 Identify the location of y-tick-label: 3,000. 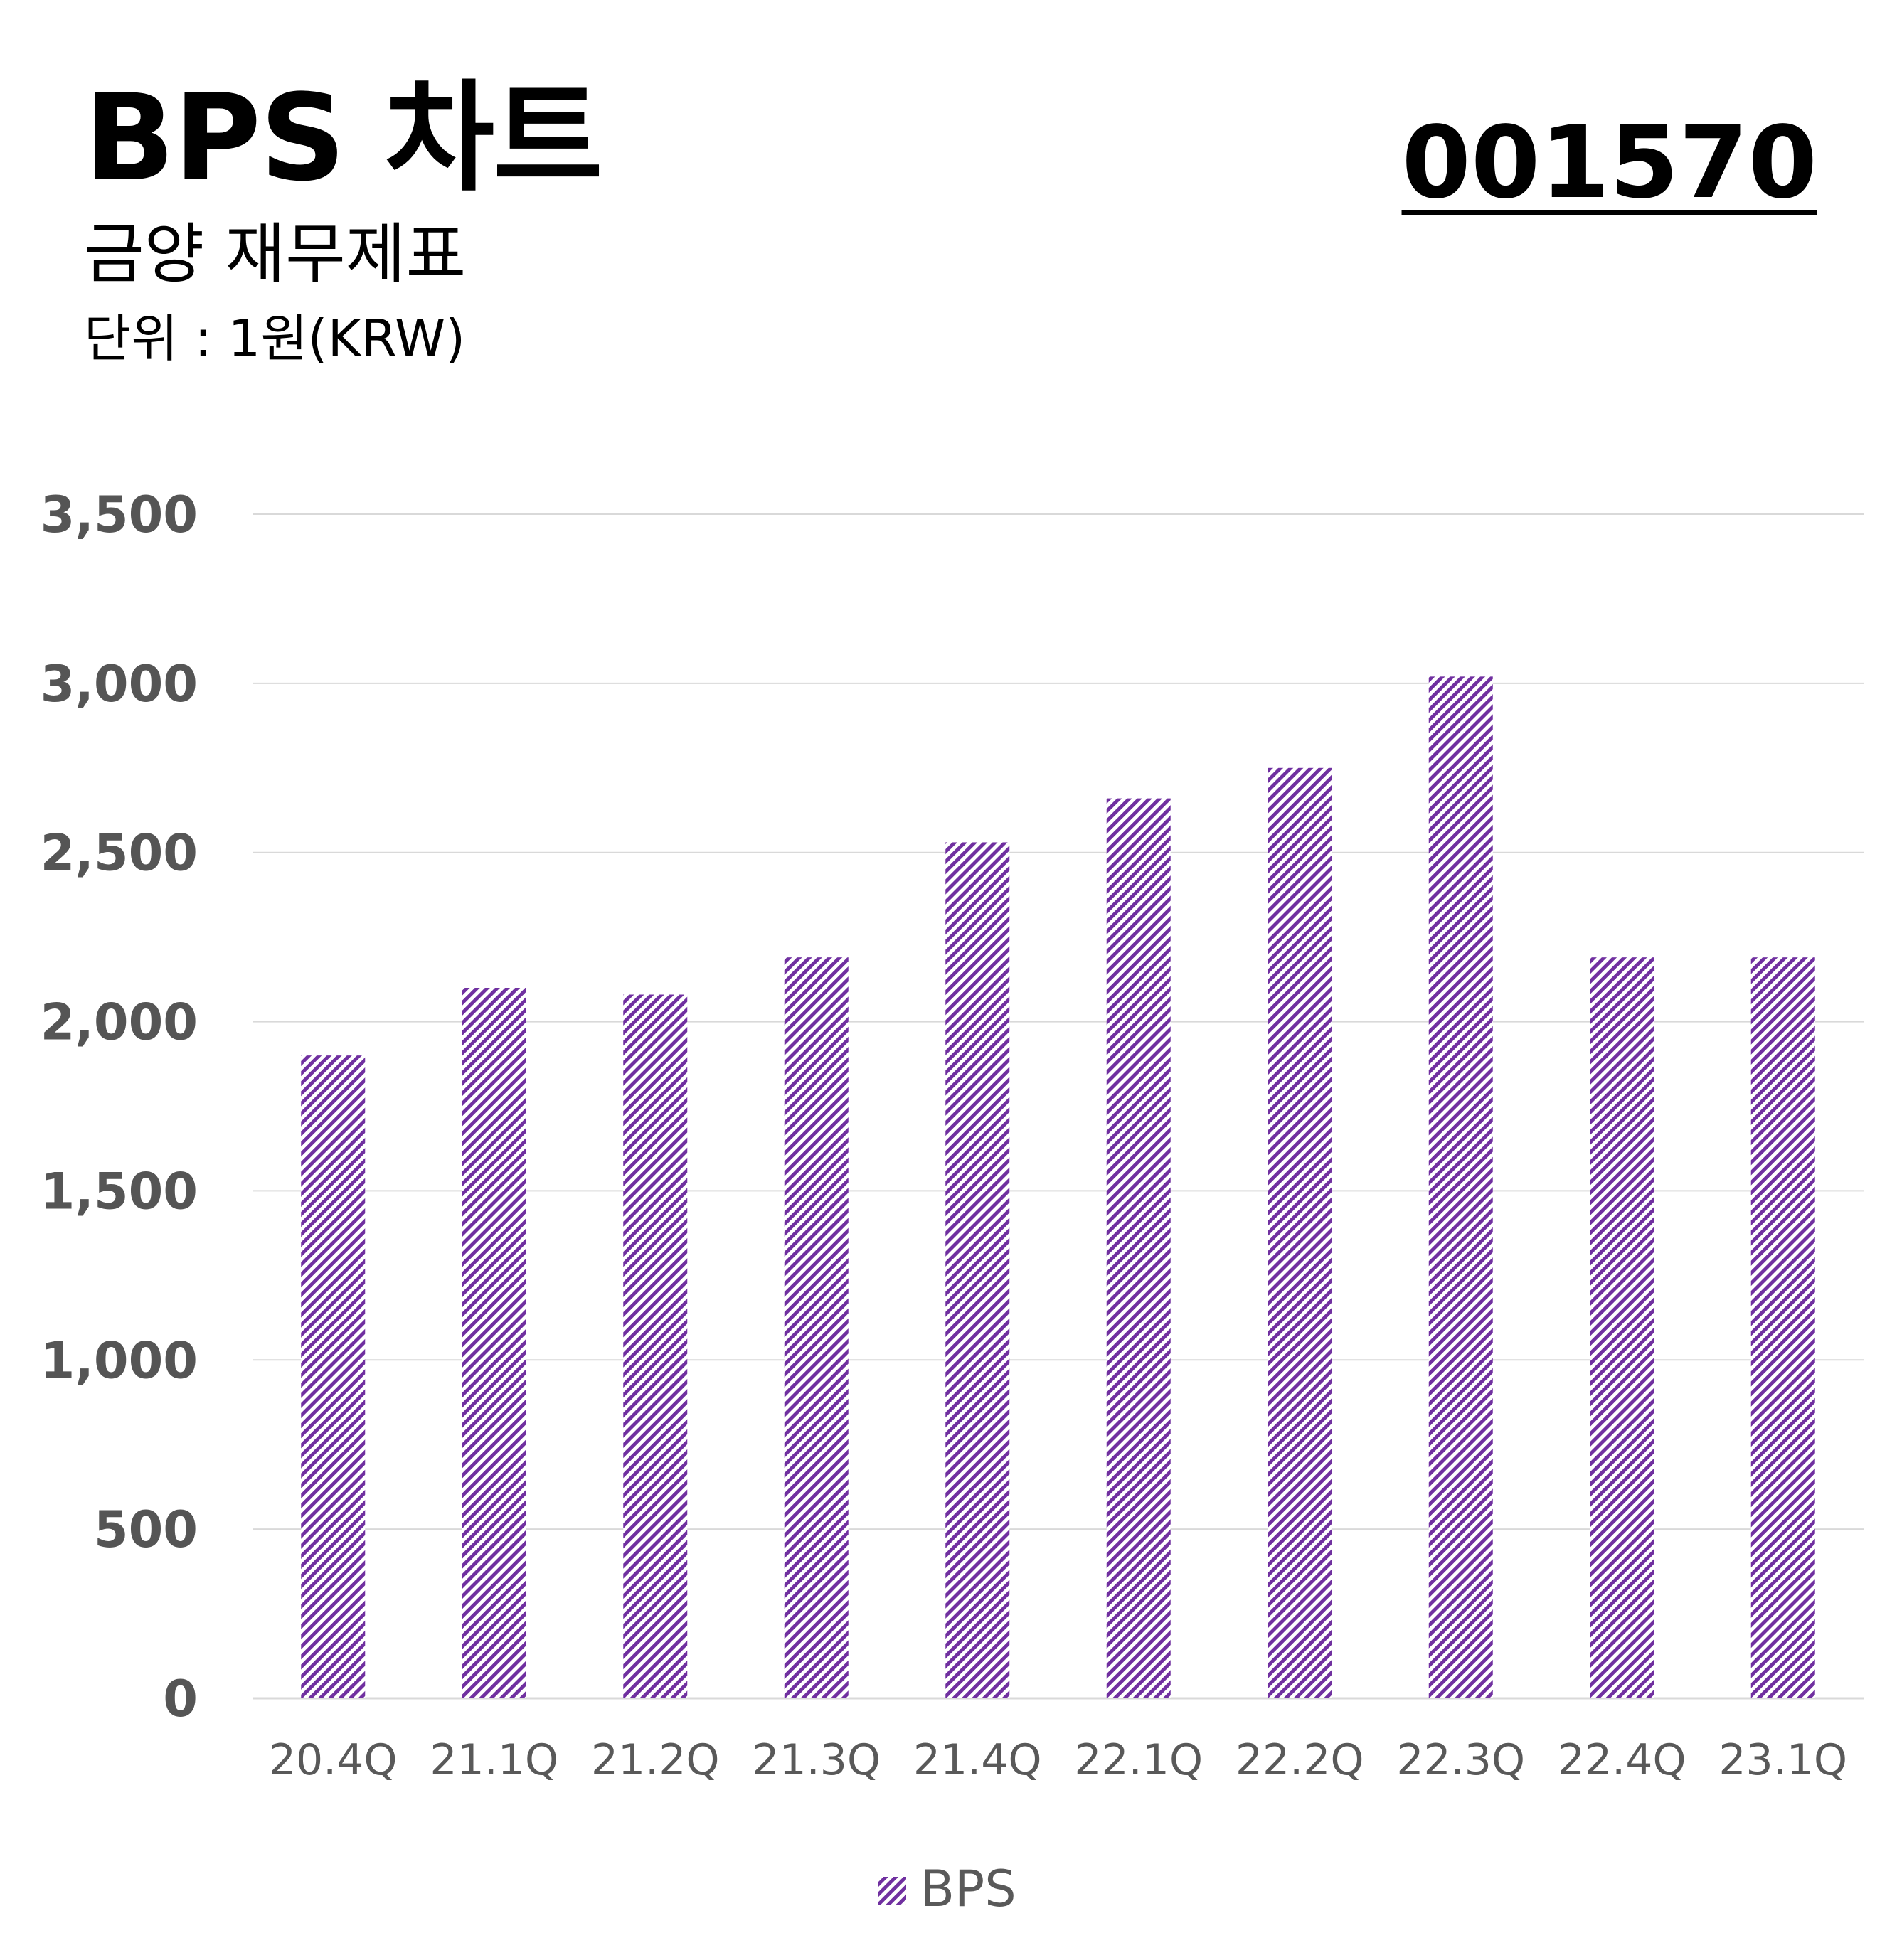
(119, 684).